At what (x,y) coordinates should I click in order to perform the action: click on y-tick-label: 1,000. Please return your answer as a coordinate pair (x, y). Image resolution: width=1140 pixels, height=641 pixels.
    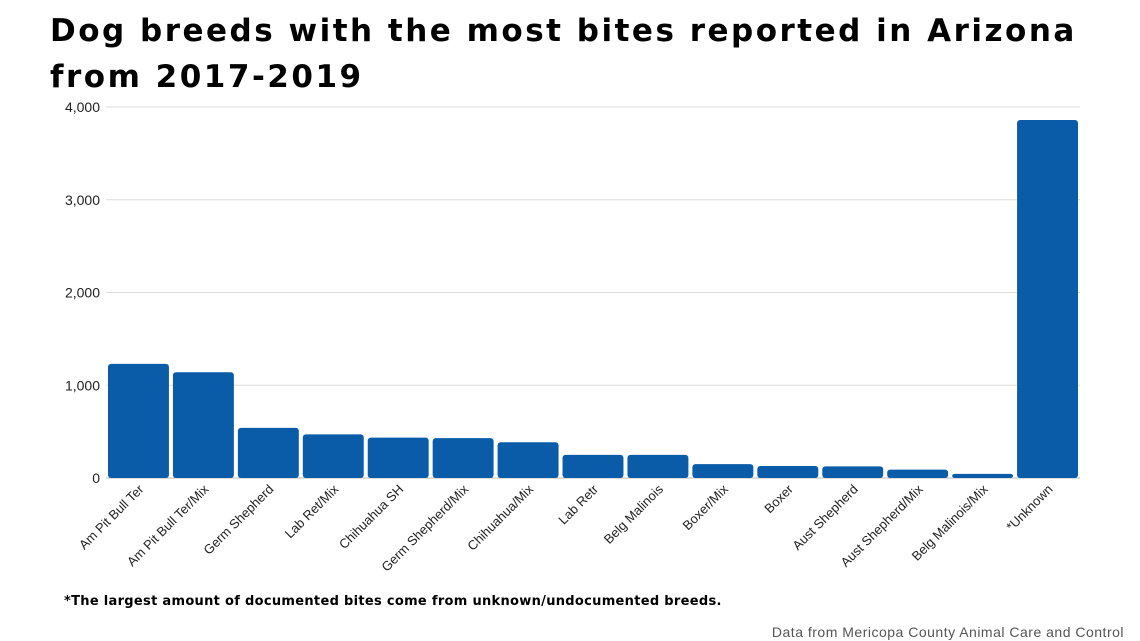
    Looking at the image, I should click on (82, 385).